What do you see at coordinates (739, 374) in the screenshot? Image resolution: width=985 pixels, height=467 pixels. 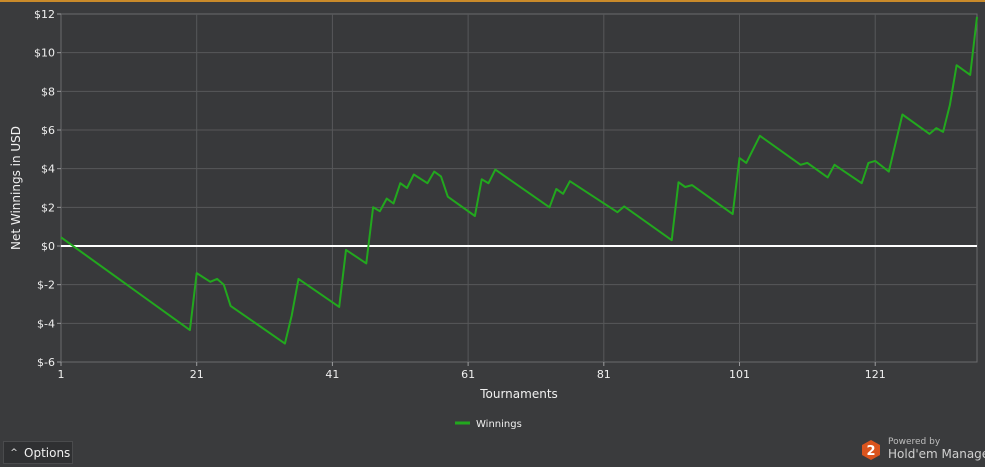 I see `x-tick-label: 101` at bounding box center [739, 374].